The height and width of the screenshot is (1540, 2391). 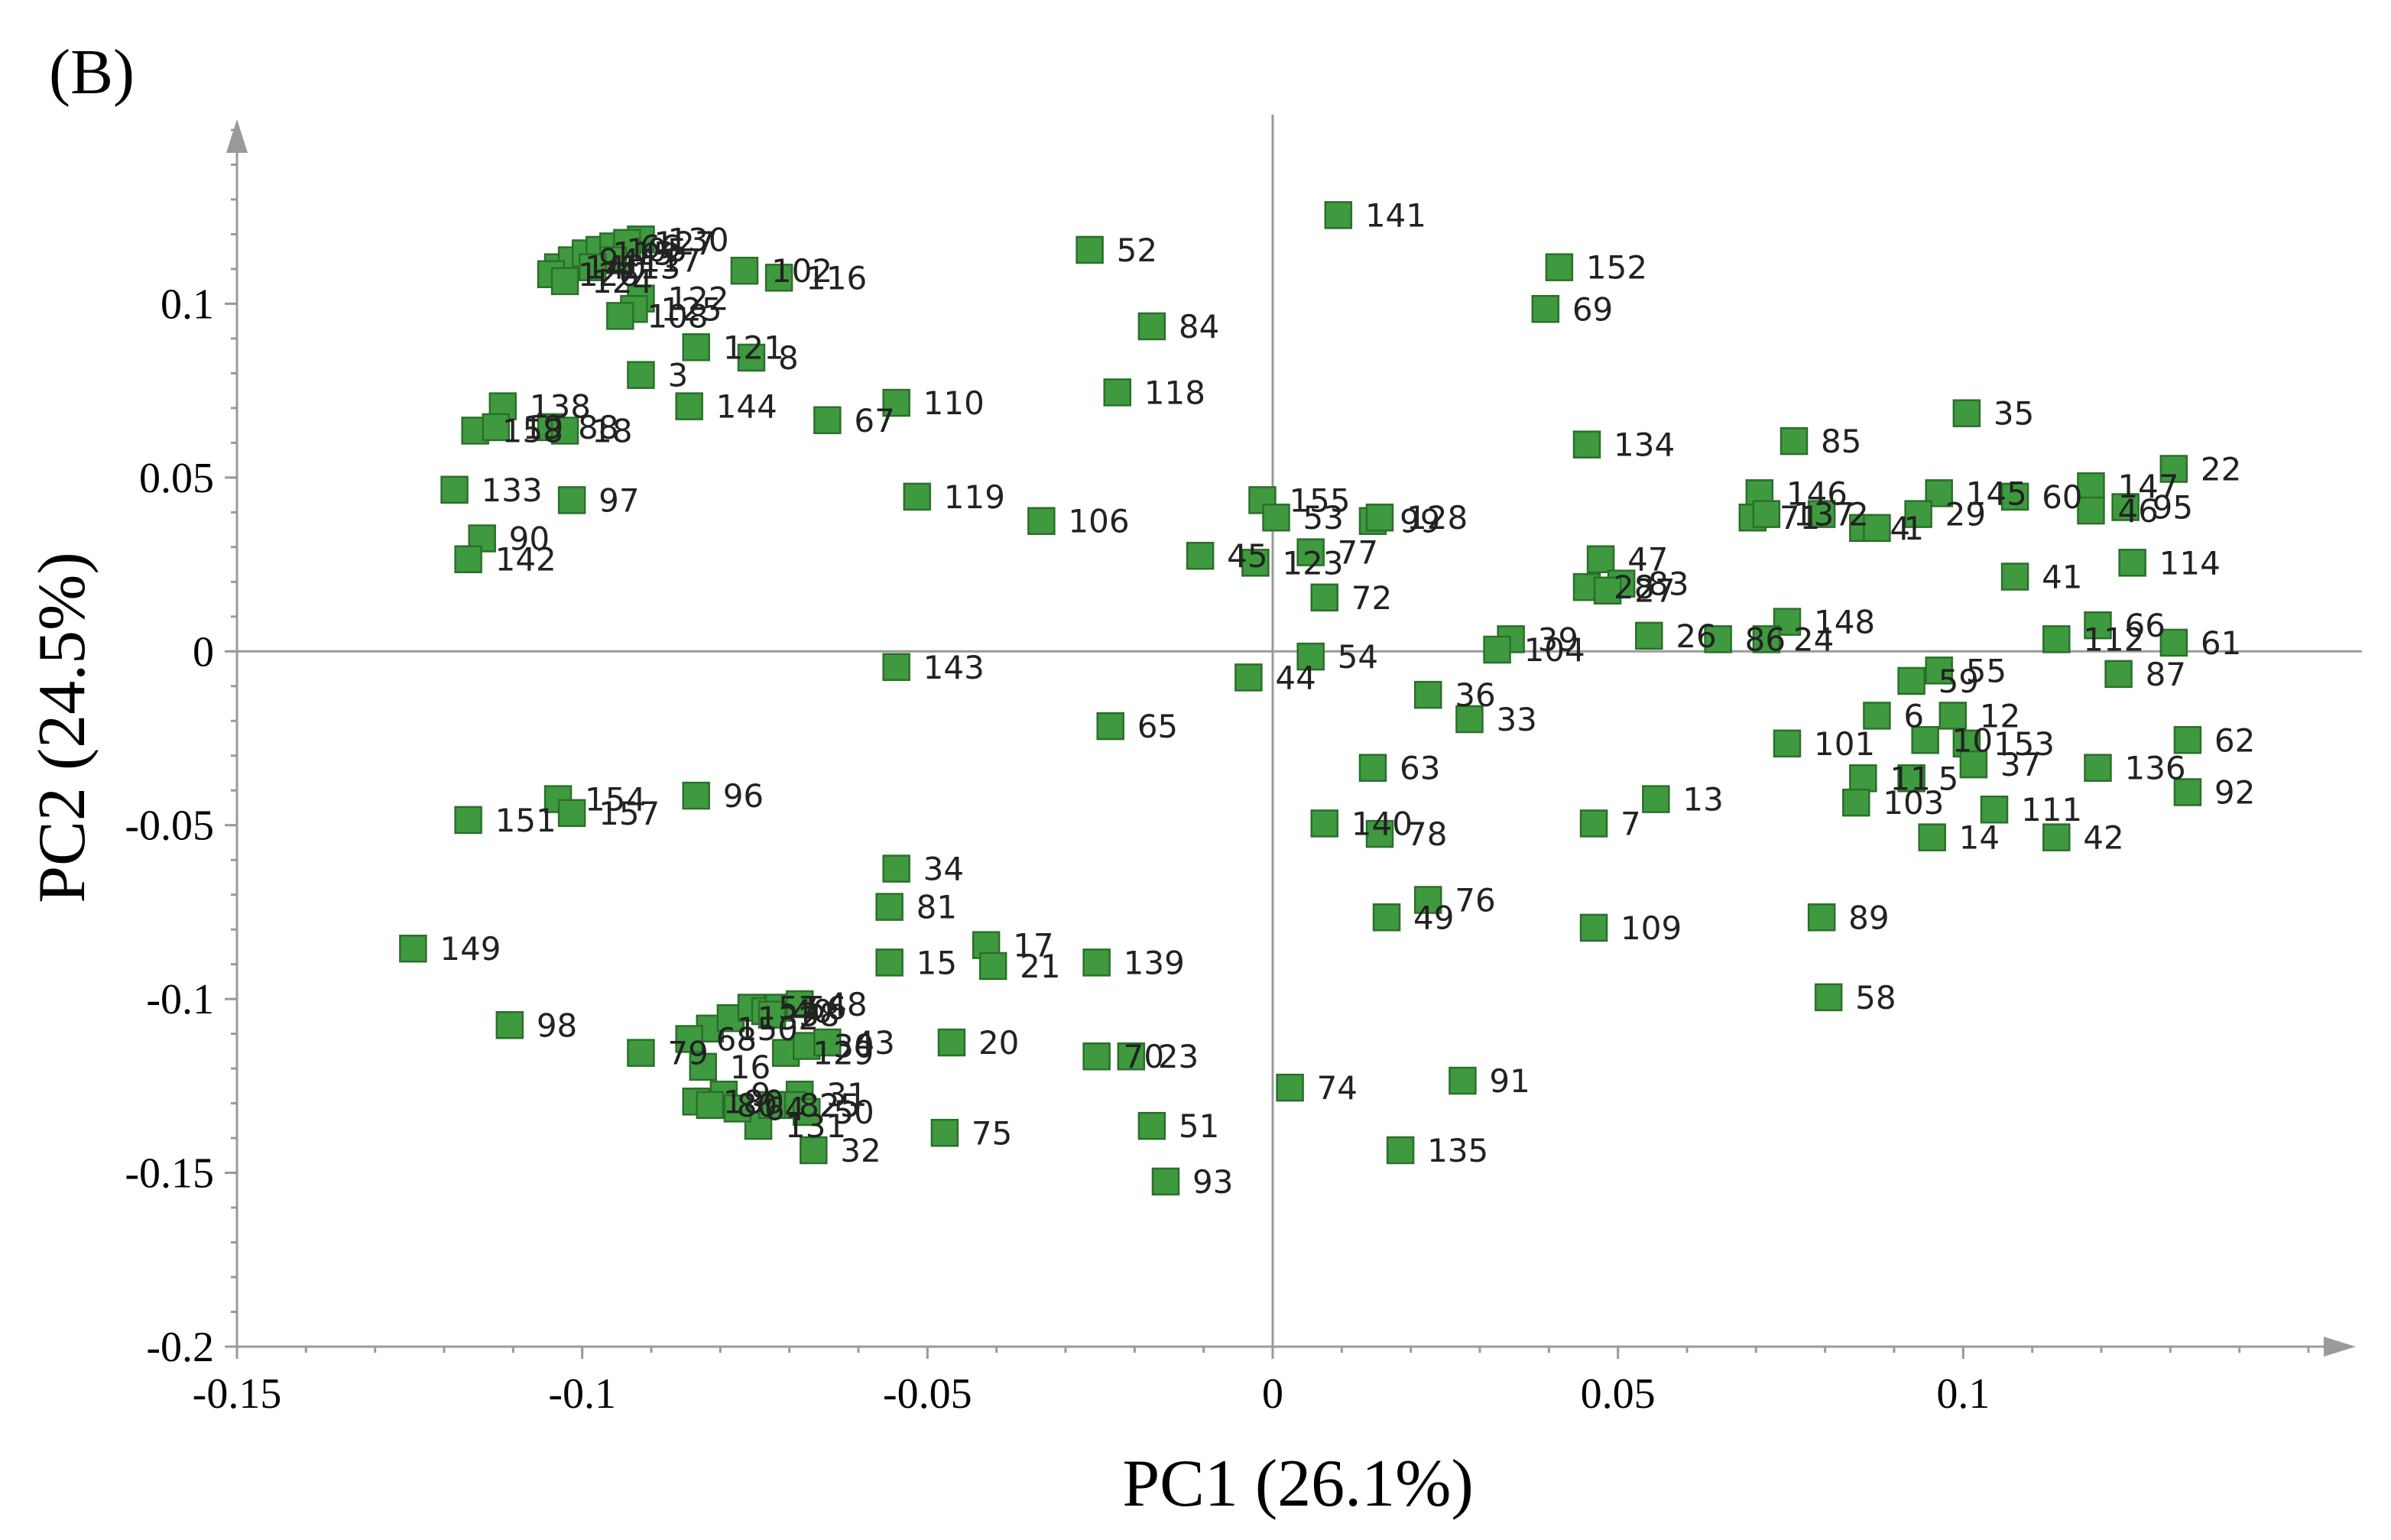 I want to click on data-point-label: 45, so click(x=1247, y=556).